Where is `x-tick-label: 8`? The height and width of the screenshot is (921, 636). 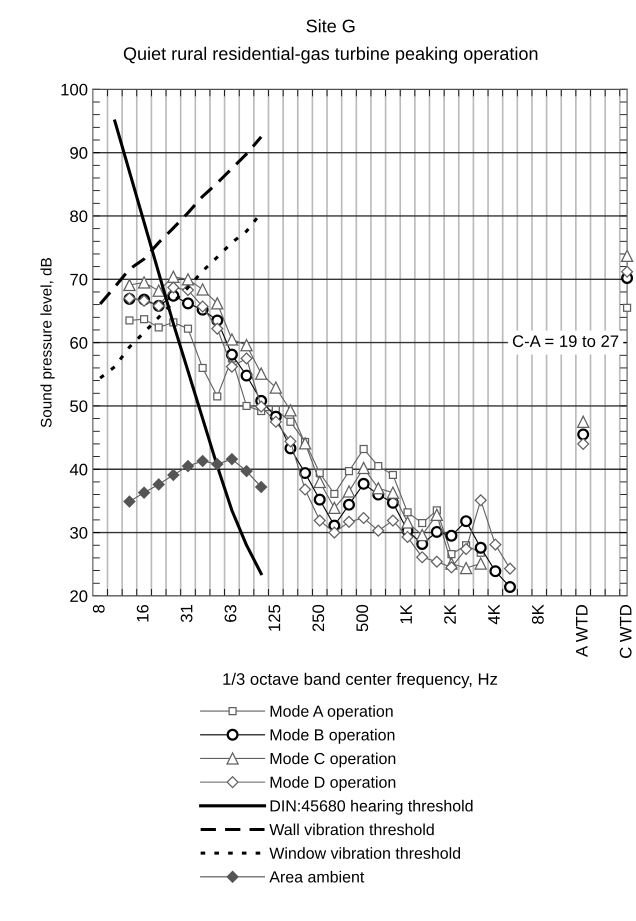
x-tick-label: 8 is located at coordinates (98, 608).